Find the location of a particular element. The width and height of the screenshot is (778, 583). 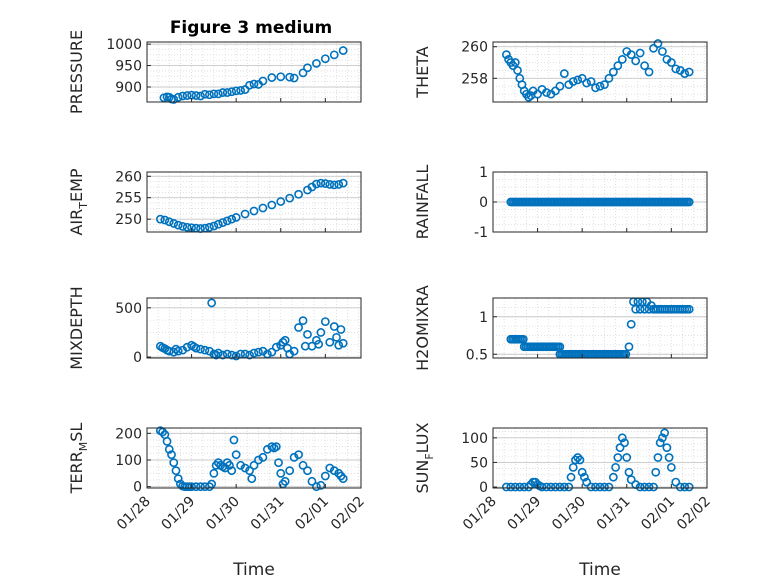

y-tick-label: 50 is located at coordinates (479, 463).